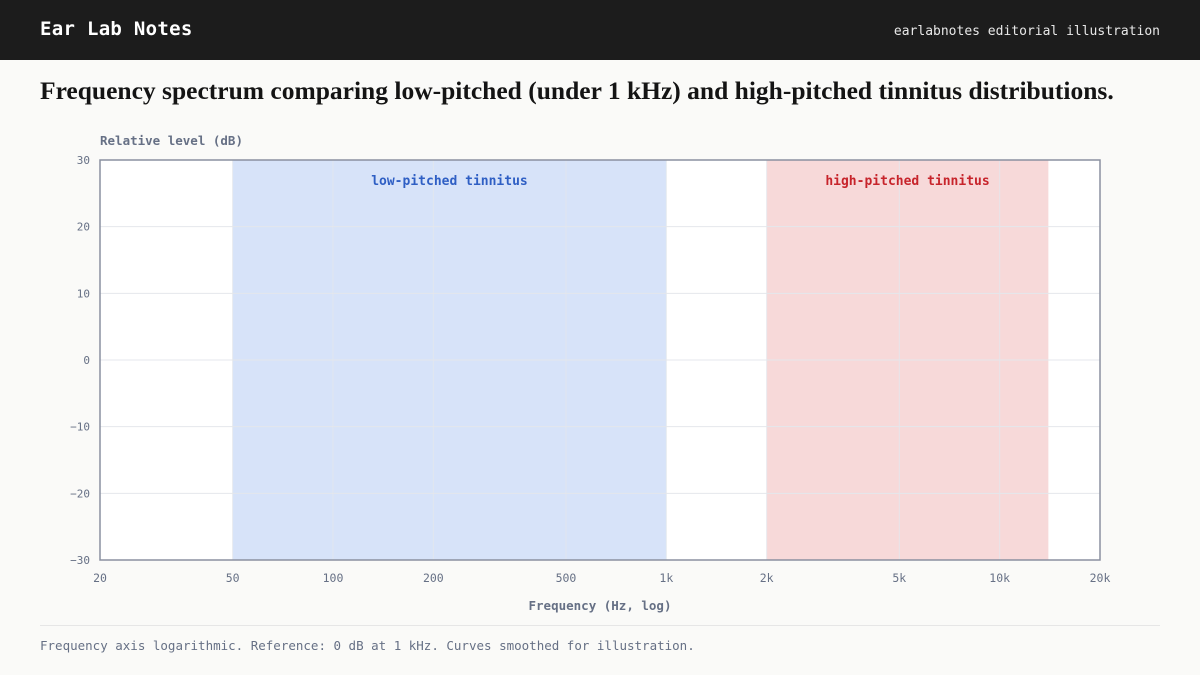 This screenshot has height=675, width=1200. What do you see at coordinates (80, 427) in the screenshot?
I see `y-tick-label: −10` at bounding box center [80, 427].